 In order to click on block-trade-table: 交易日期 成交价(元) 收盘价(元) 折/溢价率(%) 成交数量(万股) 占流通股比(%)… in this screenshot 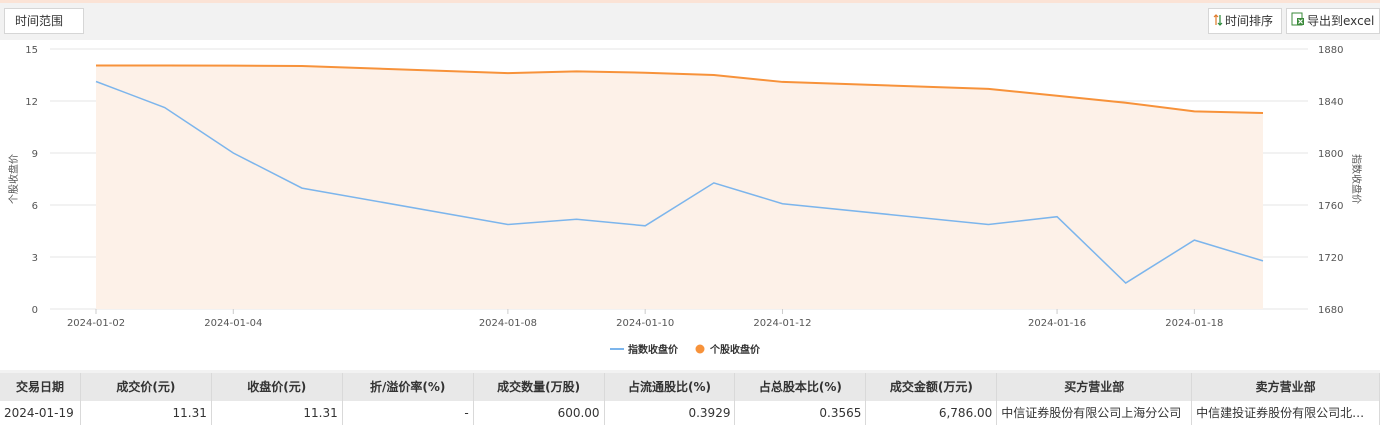, I will do `click(690, 399)`.